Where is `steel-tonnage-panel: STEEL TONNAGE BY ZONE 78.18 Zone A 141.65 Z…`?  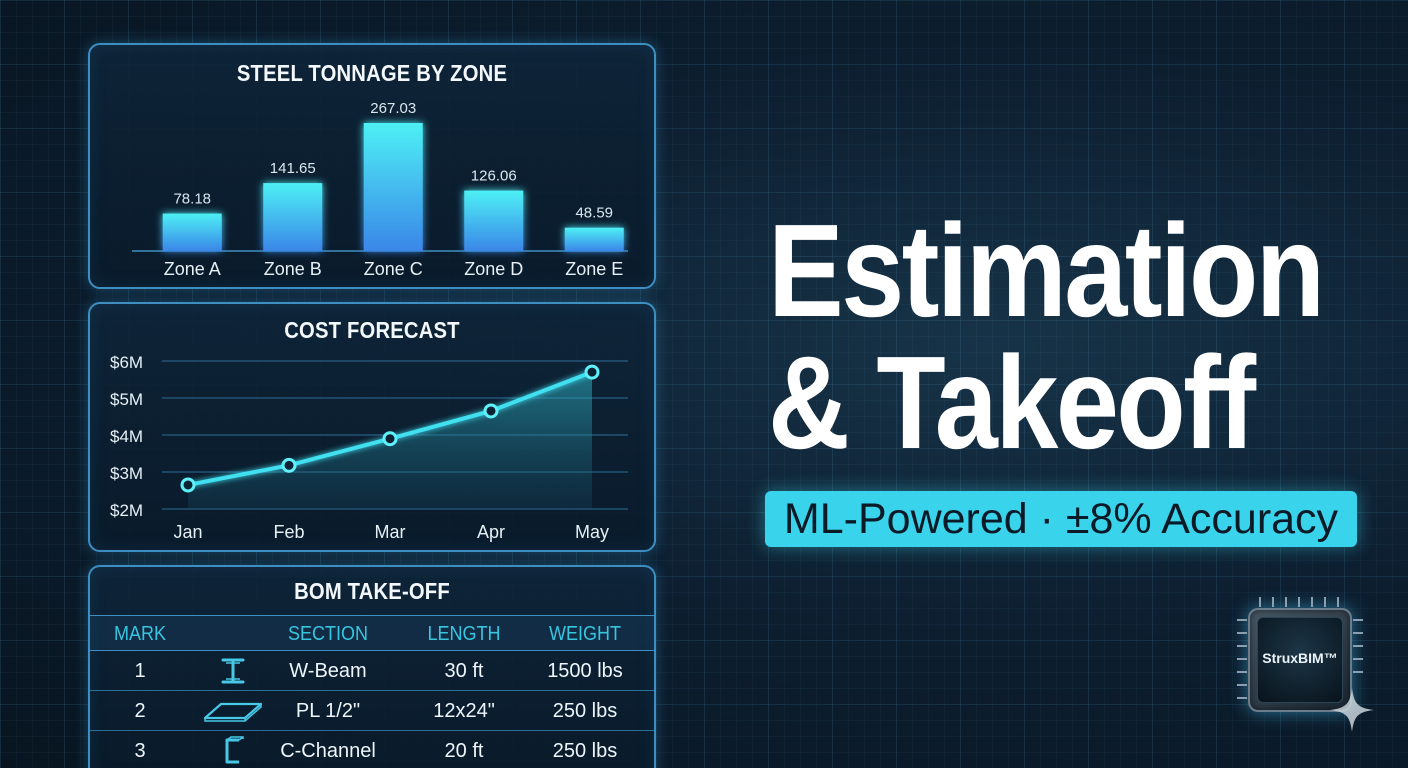 steel-tonnage-panel: STEEL TONNAGE BY ZONE 78.18 Zone A 141.65 Z… is located at coordinates (372, 166).